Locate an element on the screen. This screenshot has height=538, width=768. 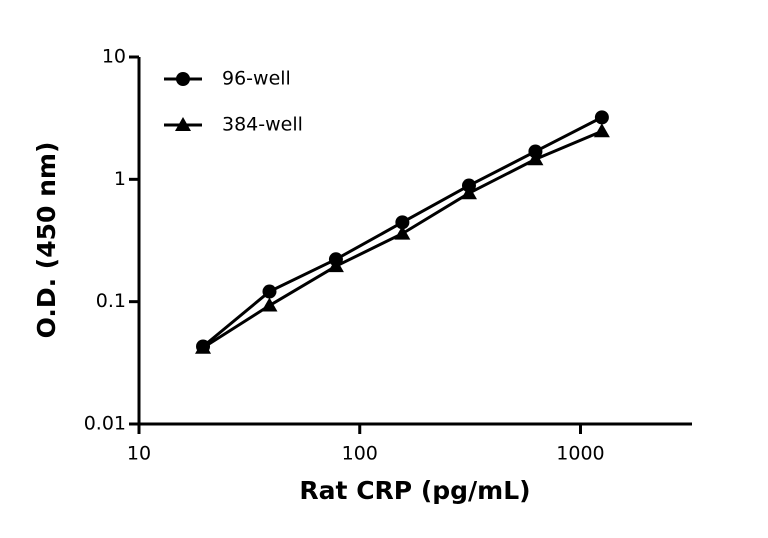
y-tick-label: 1 is located at coordinates (120, 179).